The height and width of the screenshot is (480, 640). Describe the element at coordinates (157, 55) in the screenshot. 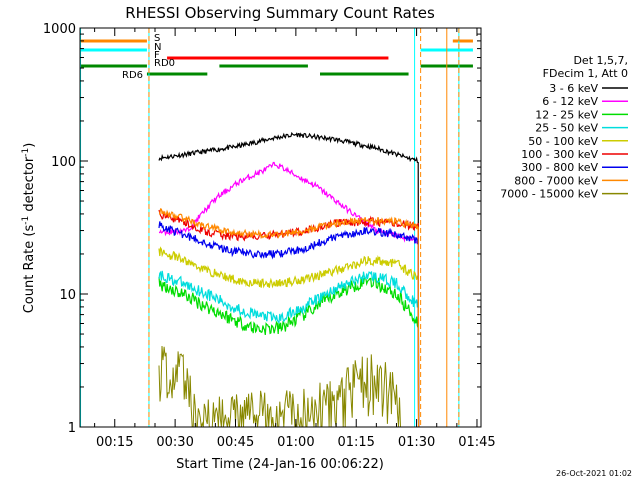

I see `flag-label-f: F` at that location.